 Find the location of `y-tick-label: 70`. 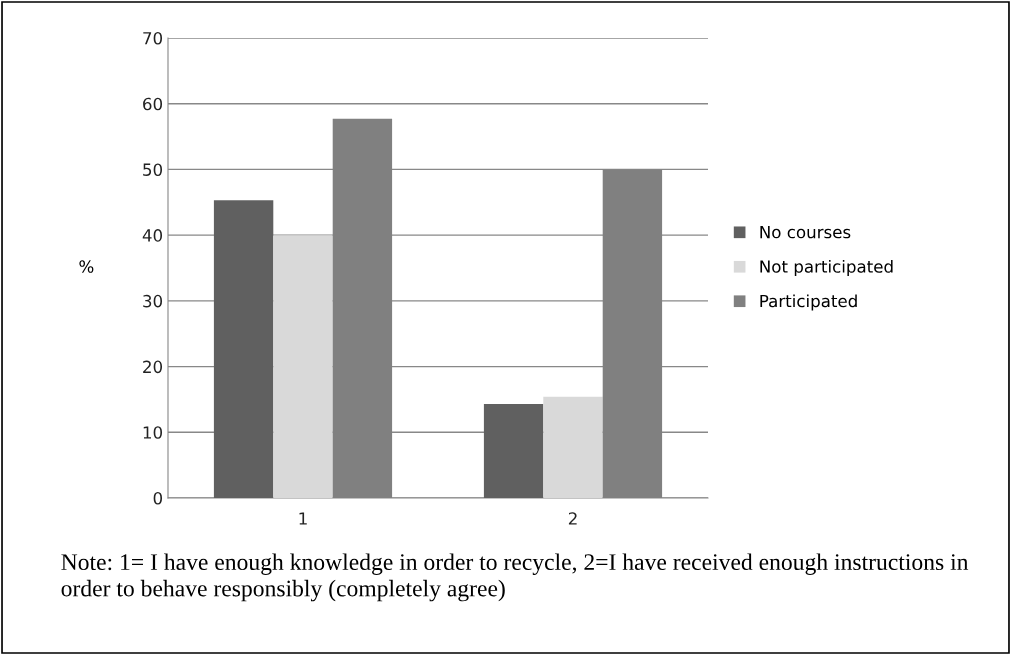

y-tick-label: 70 is located at coordinates (153, 38).